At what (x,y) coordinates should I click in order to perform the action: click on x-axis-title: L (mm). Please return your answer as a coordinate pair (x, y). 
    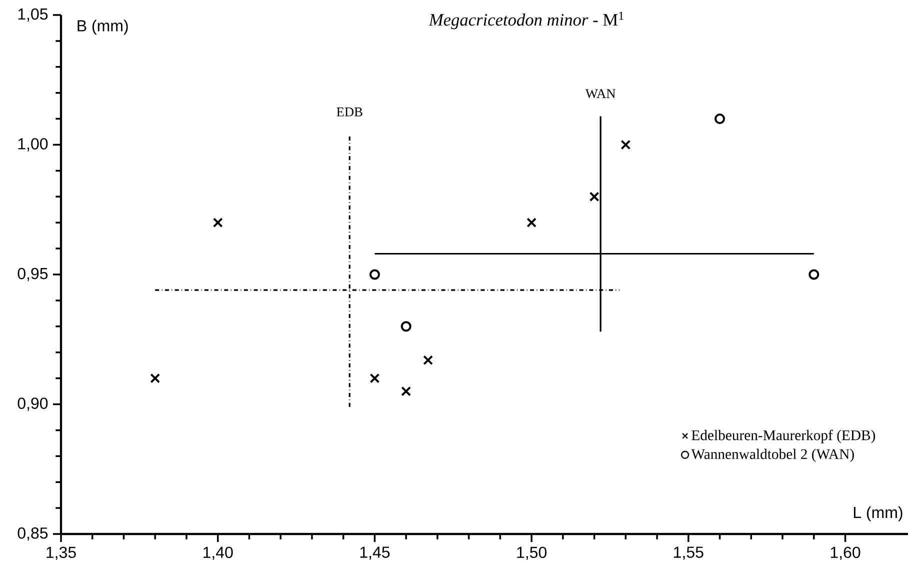
    Looking at the image, I should click on (878, 514).